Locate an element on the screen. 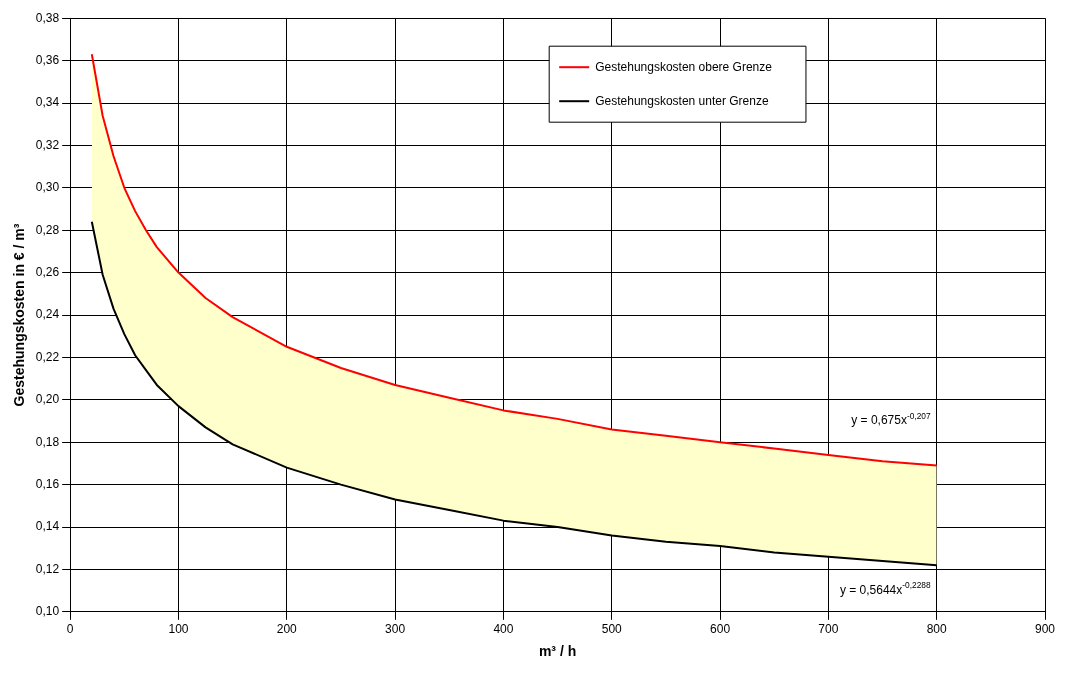  y-tick-label: 0,24 is located at coordinates (47, 314).